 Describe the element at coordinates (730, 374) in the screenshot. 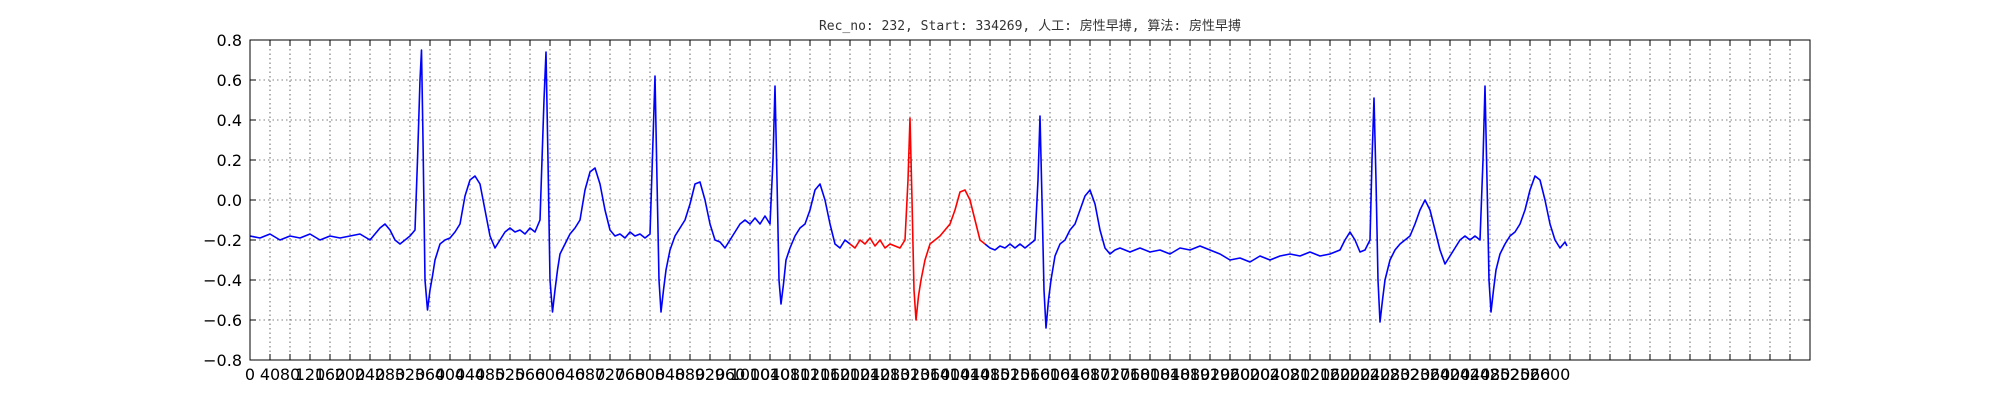

I see `x-tick-label: 960` at that location.